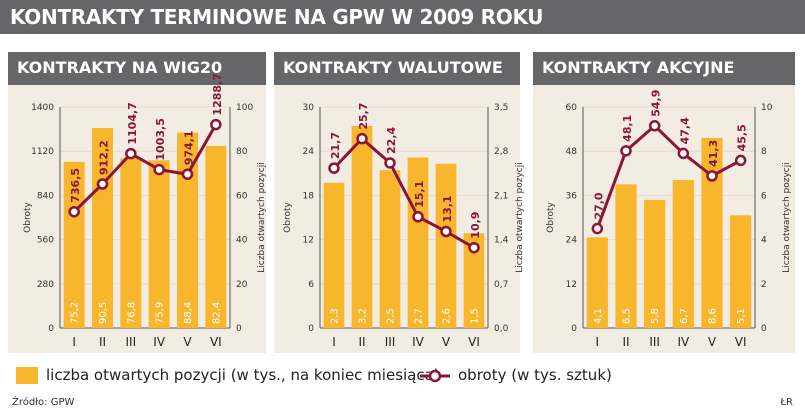  I want to click on legend-bar-swatch, so click(27, 375).